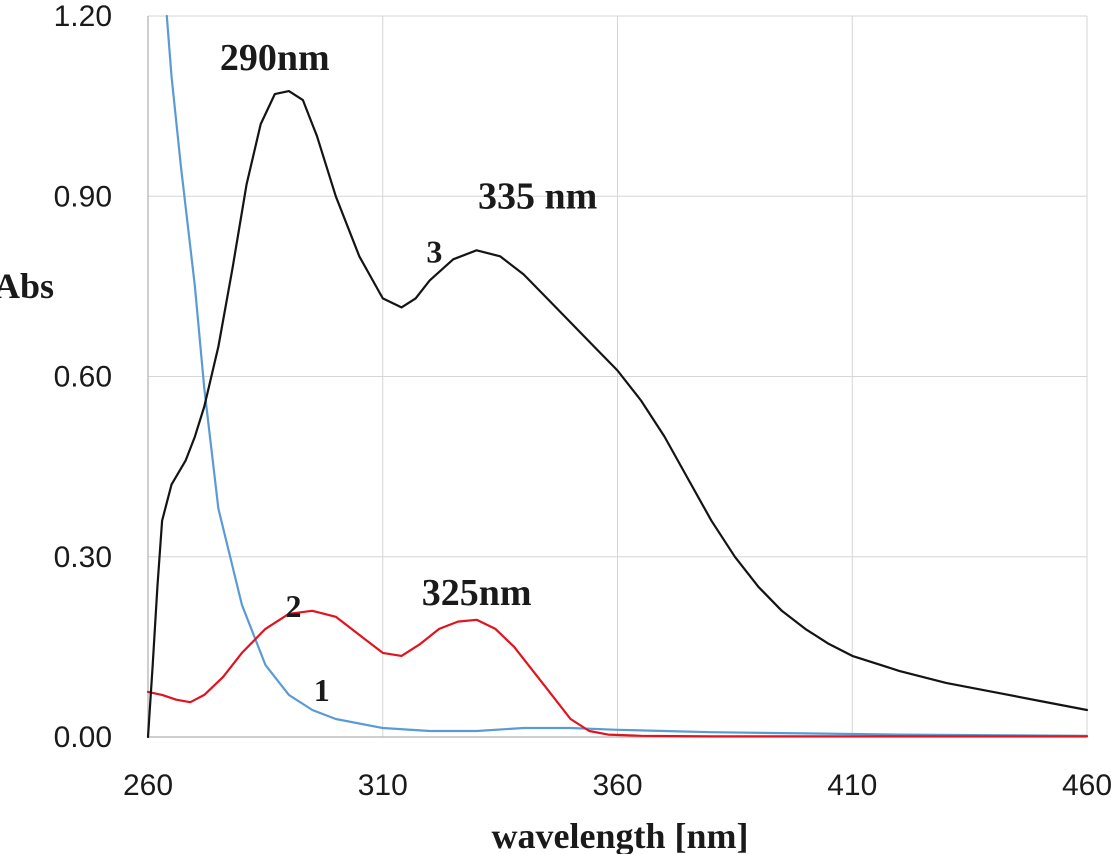 The width and height of the screenshot is (1115, 854). Describe the element at coordinates (434, 251) in the screenshot. I see `annotation-label: 3` at that location.